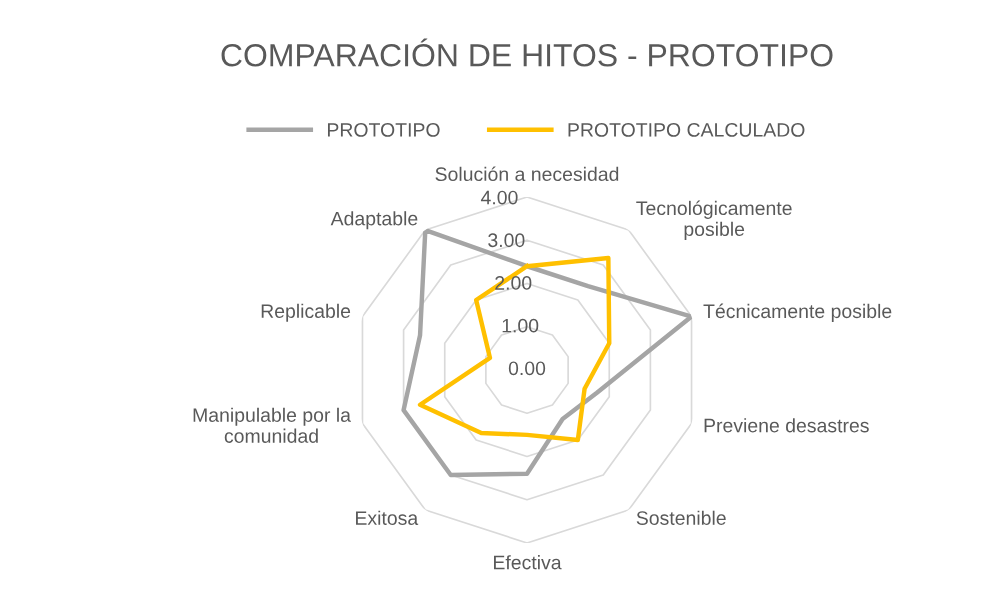 The height and width of the screenshot is (591, 1007). What do you see at coordinates (374, 220) in the screenshot?
I see `spoke-label: Adaptable` at bounding box center [374, 220].